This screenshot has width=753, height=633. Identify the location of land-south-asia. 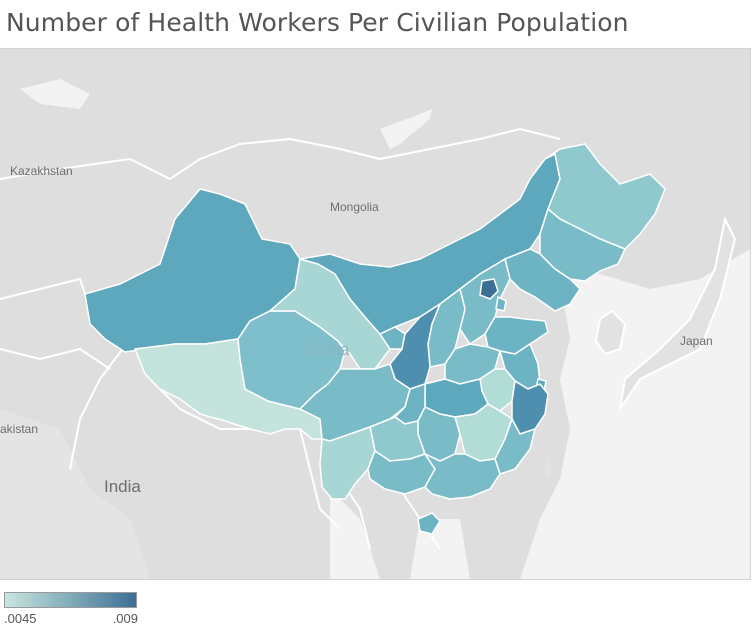
(75, 494).